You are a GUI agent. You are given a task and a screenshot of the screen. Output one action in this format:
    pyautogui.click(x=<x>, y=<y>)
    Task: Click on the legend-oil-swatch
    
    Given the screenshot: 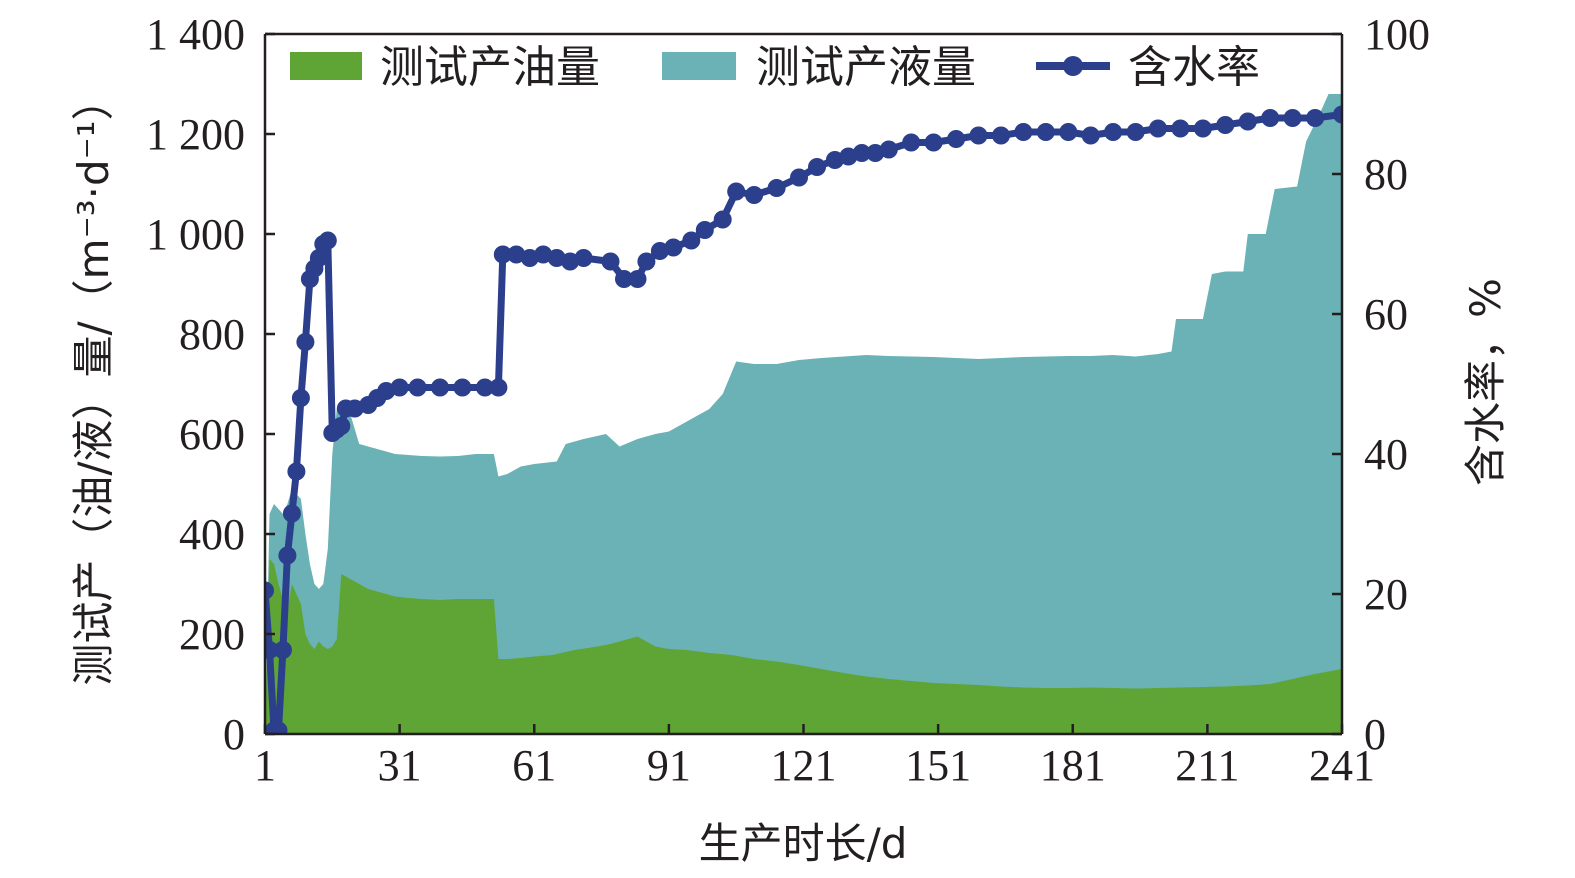 What is the action you would take?
    pyautogui.click(x=326, y=66)
    